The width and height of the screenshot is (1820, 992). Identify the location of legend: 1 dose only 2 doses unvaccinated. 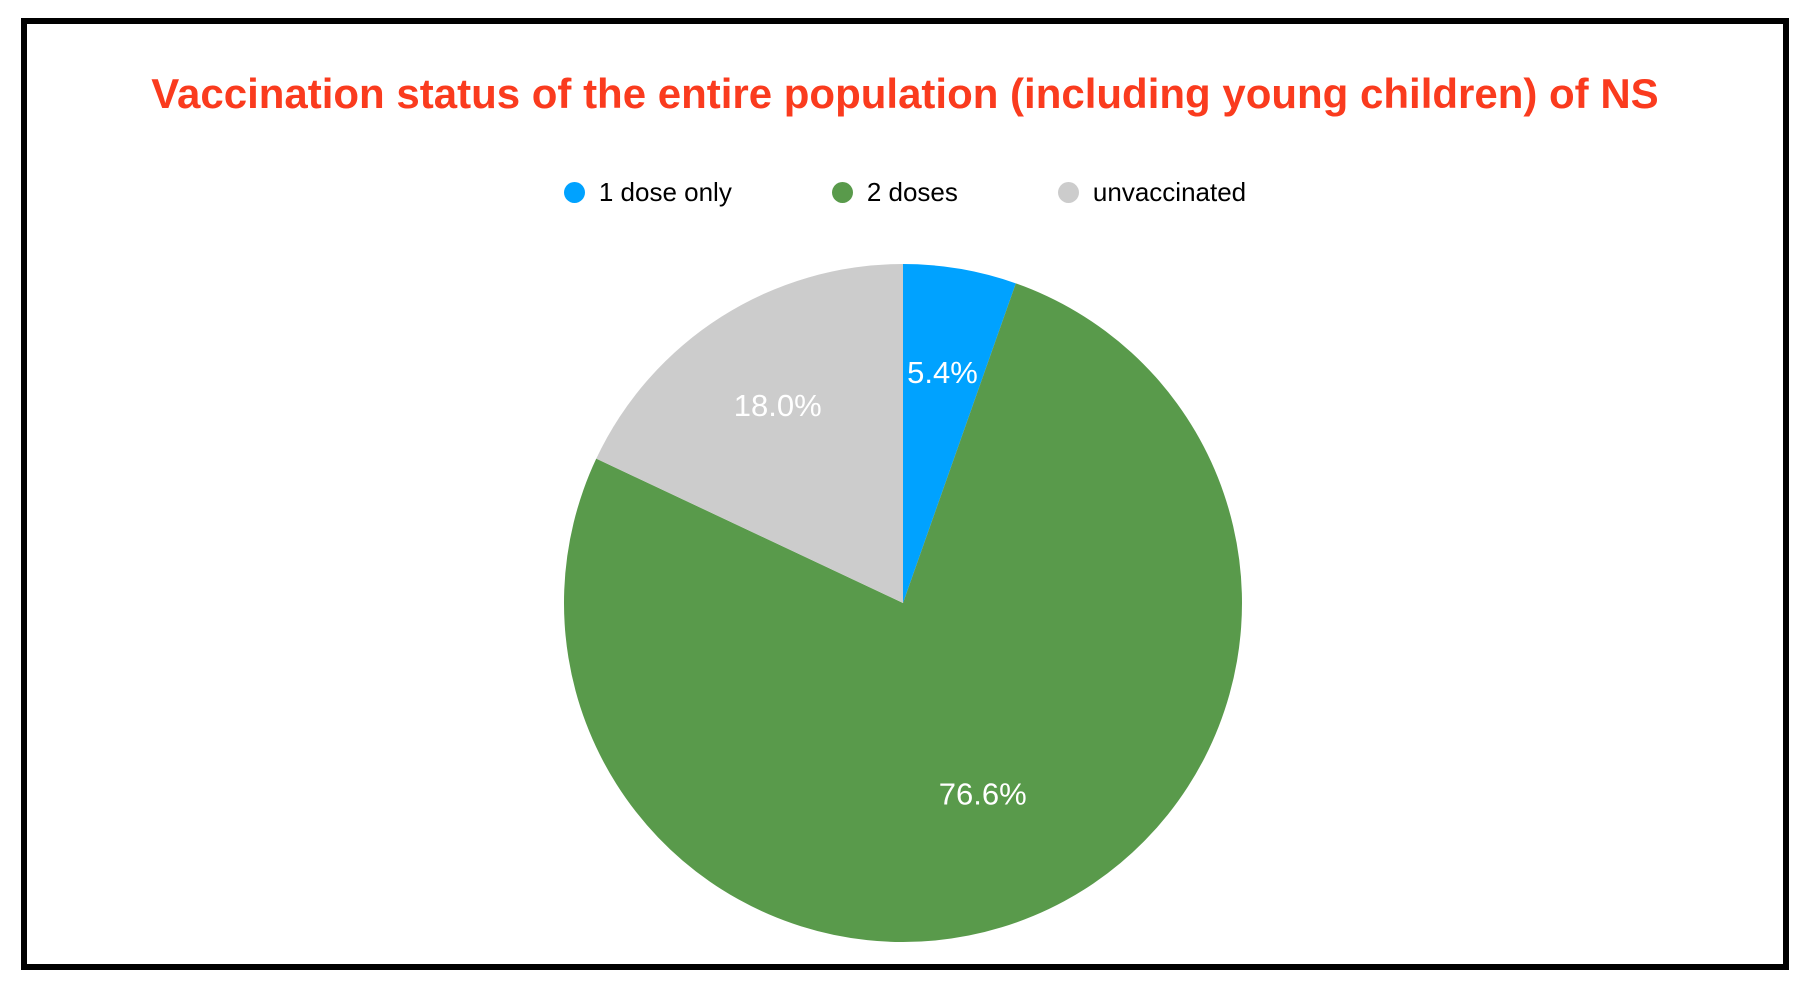
(905, 192).